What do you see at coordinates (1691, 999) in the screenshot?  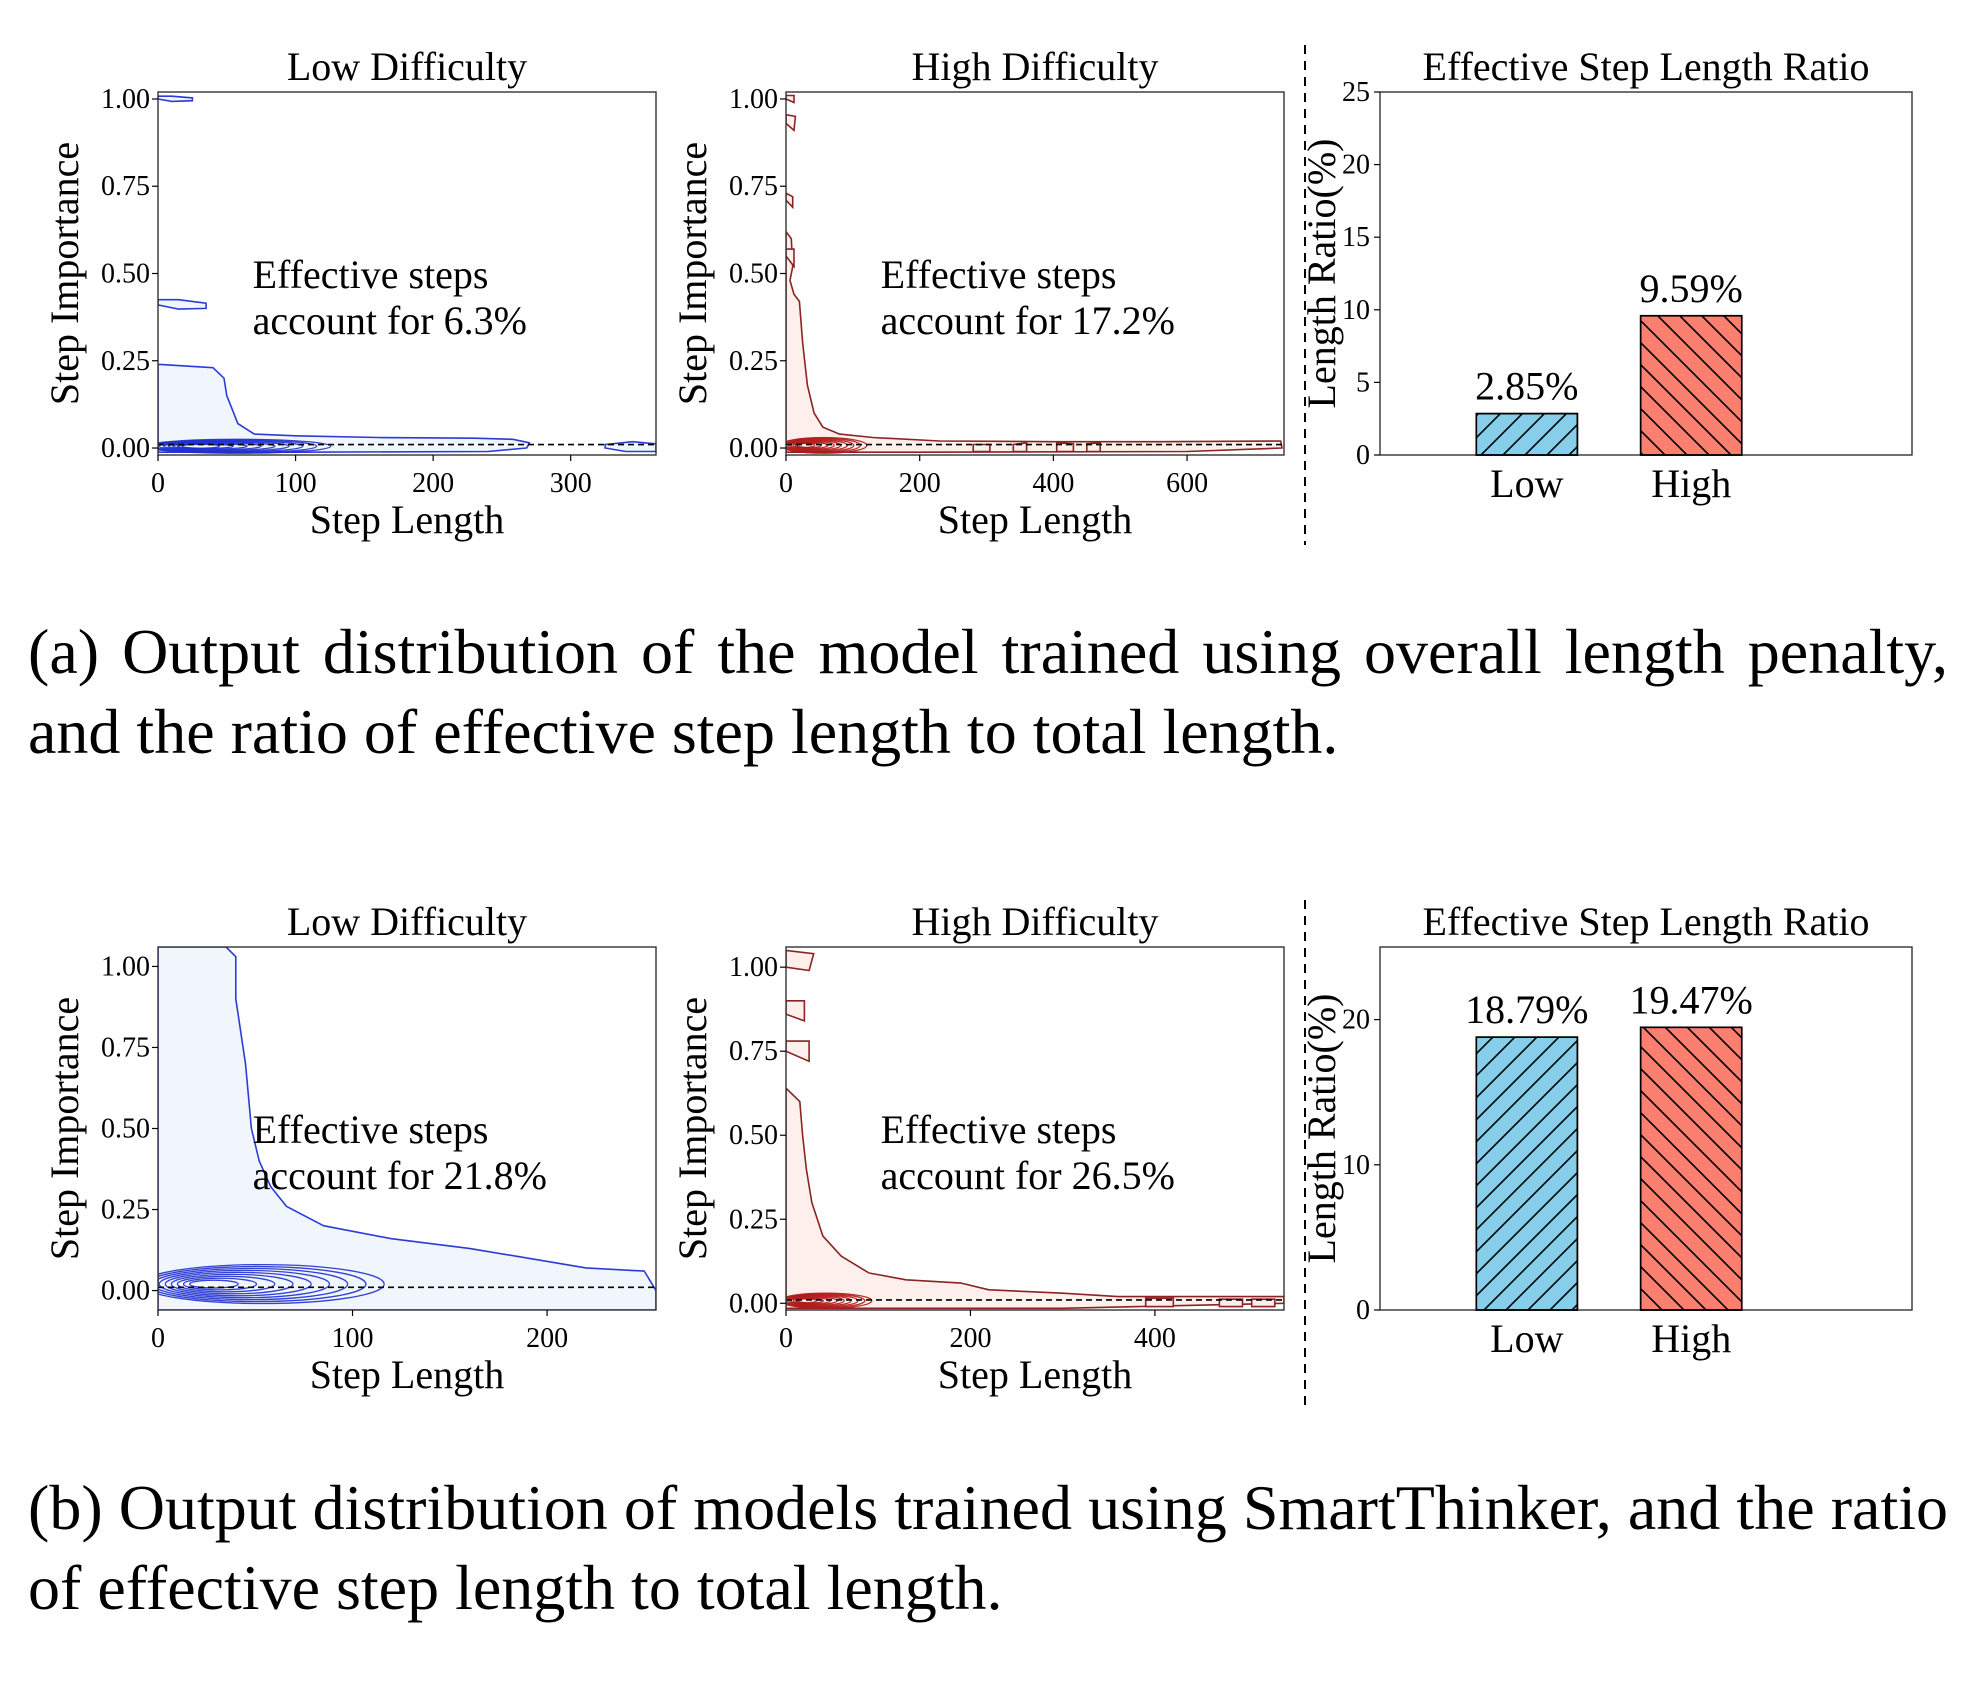 I see `bar-value-label: 19.47%` at bounding box center [1691, 999].